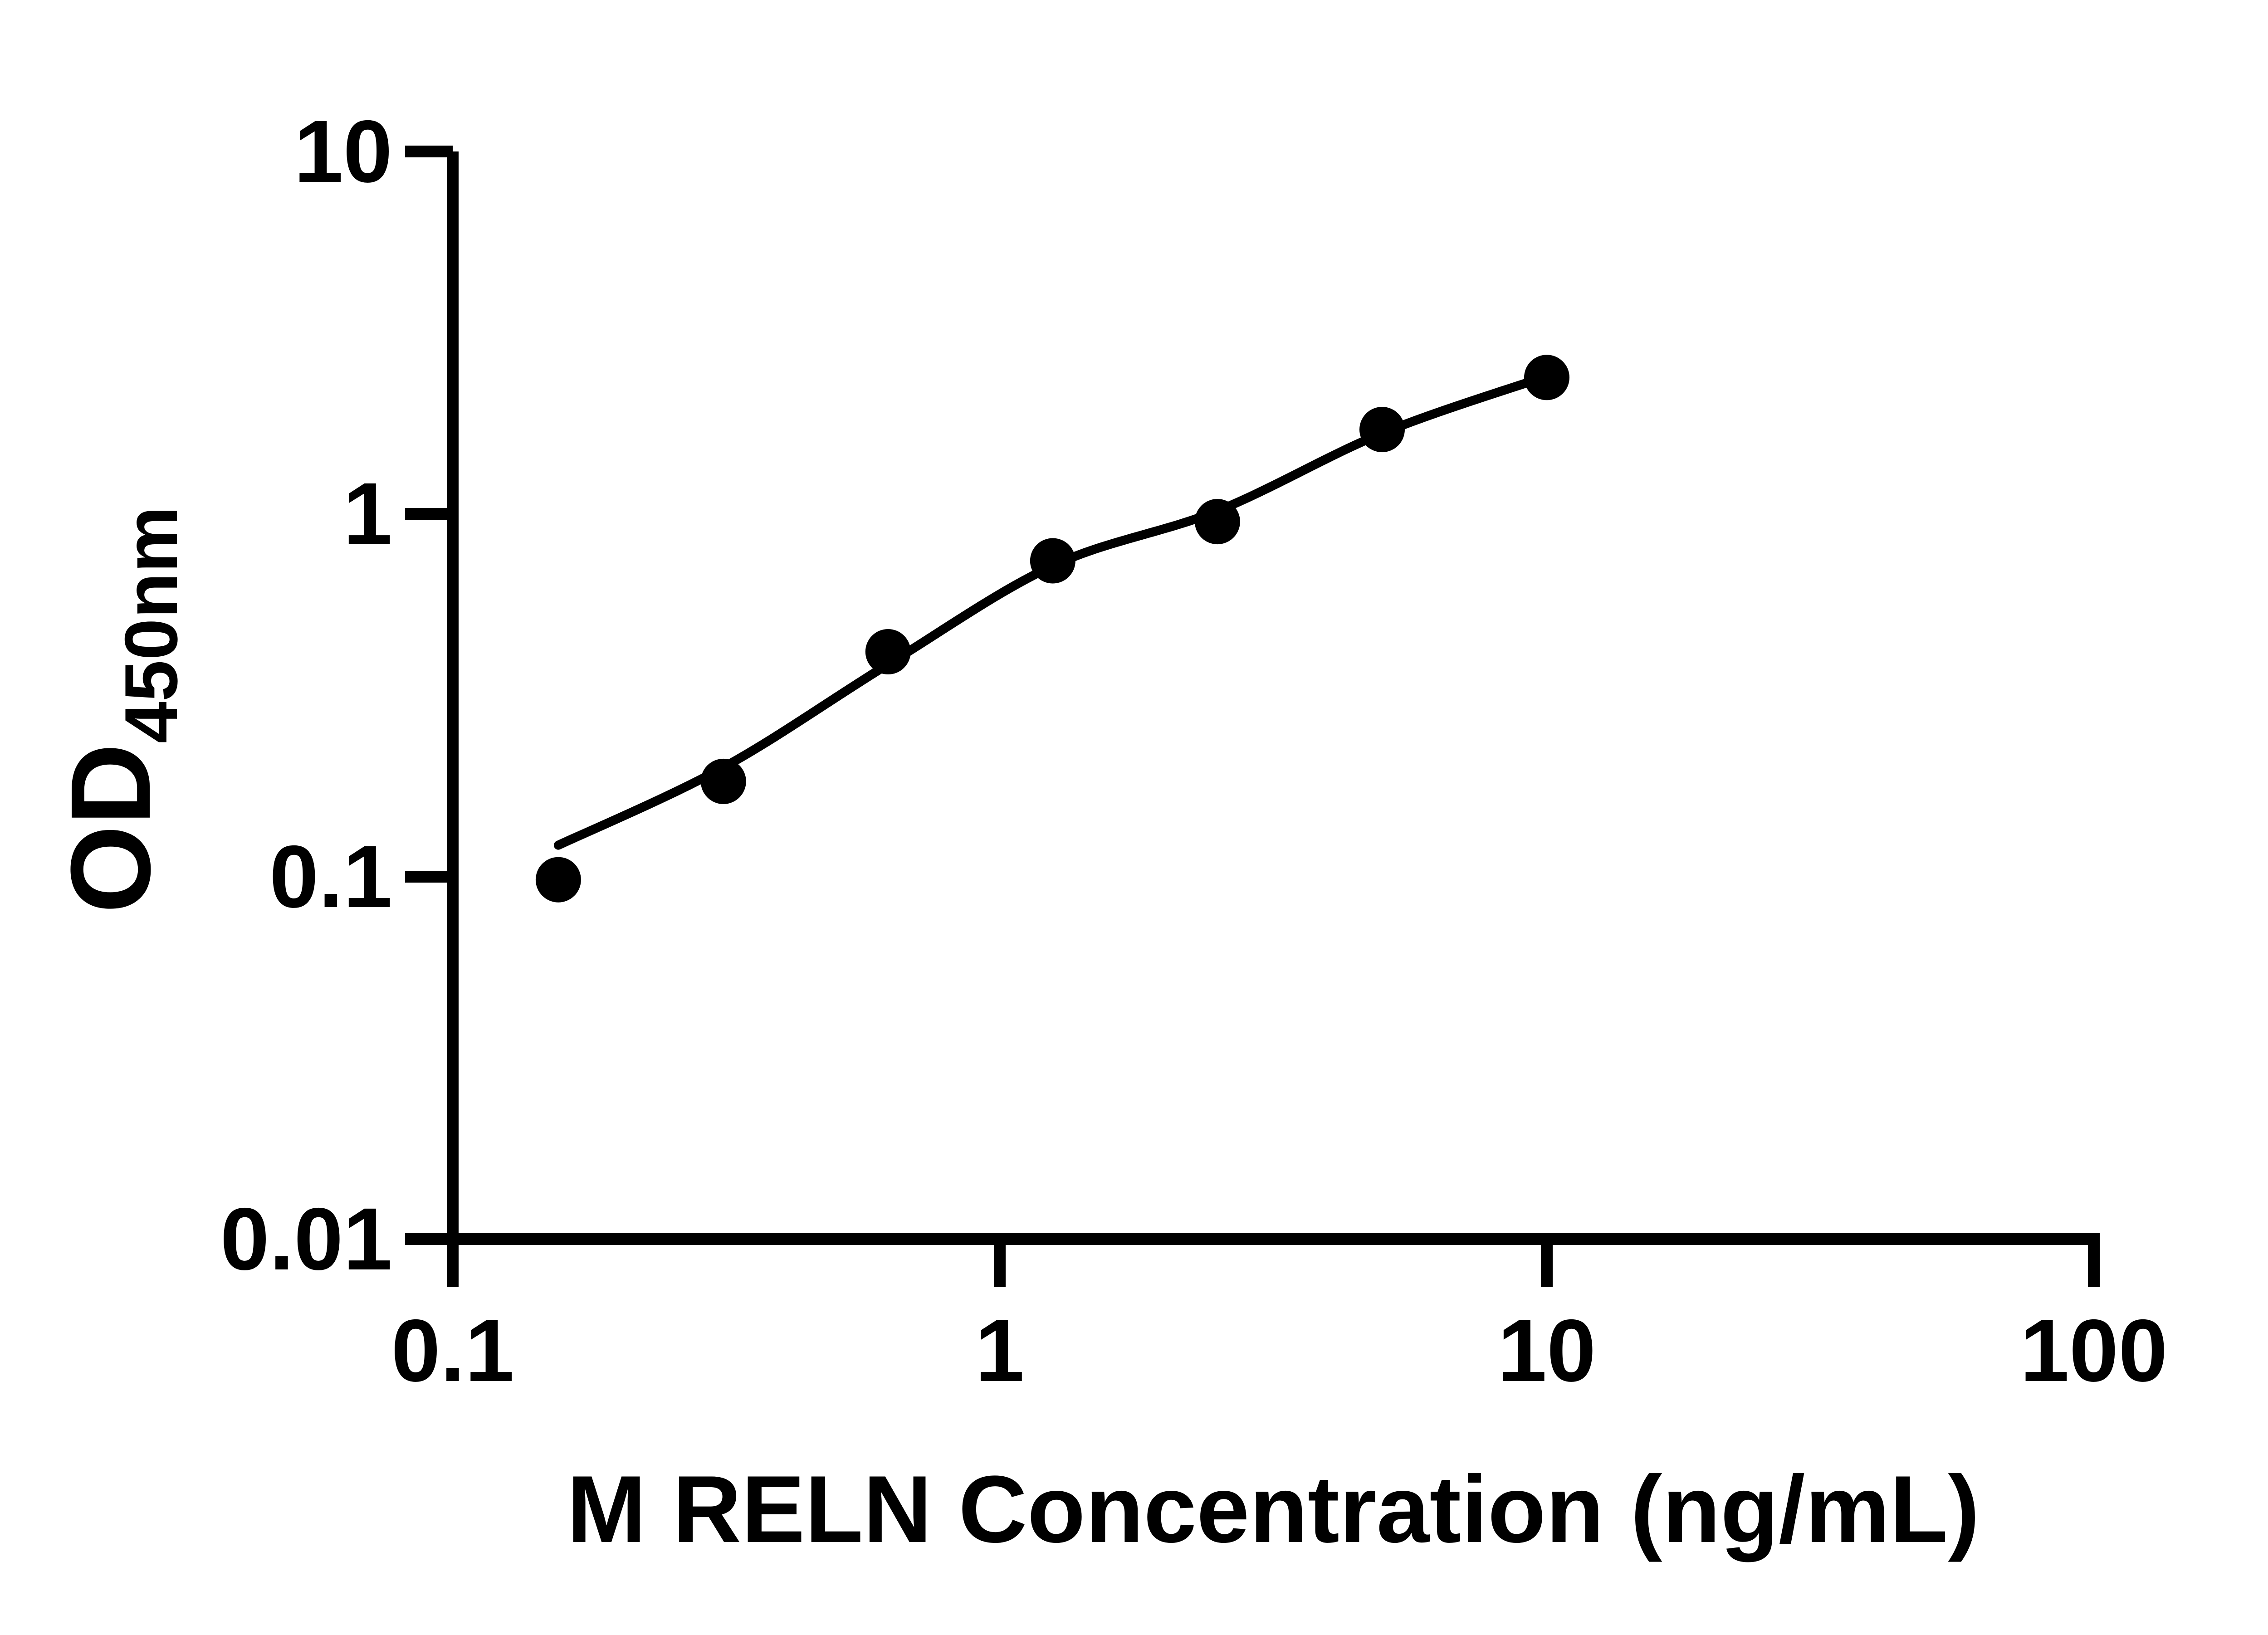 The height and width of the screenshot is (1635, 2268). Describe the element at coordinates (2094, 1351) in the screenshot. I see `x-tick-label-100: 100` at that location.